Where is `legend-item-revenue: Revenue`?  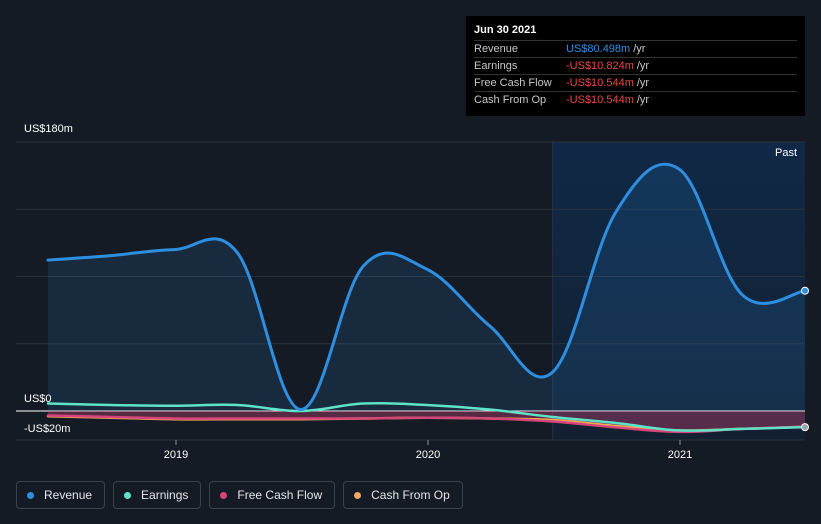
legend-item-revenue: Revenue is located at coordinates (61, 495).